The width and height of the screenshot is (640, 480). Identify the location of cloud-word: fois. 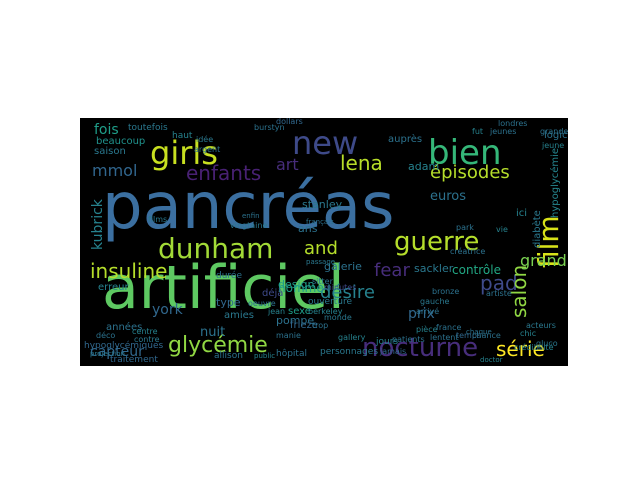
(106, 130).